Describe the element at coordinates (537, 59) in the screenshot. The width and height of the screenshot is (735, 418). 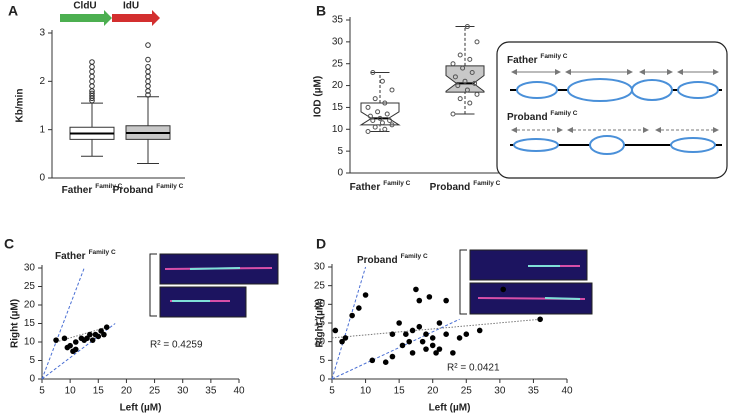
I see `diagram-label: Father Family C` at that location.